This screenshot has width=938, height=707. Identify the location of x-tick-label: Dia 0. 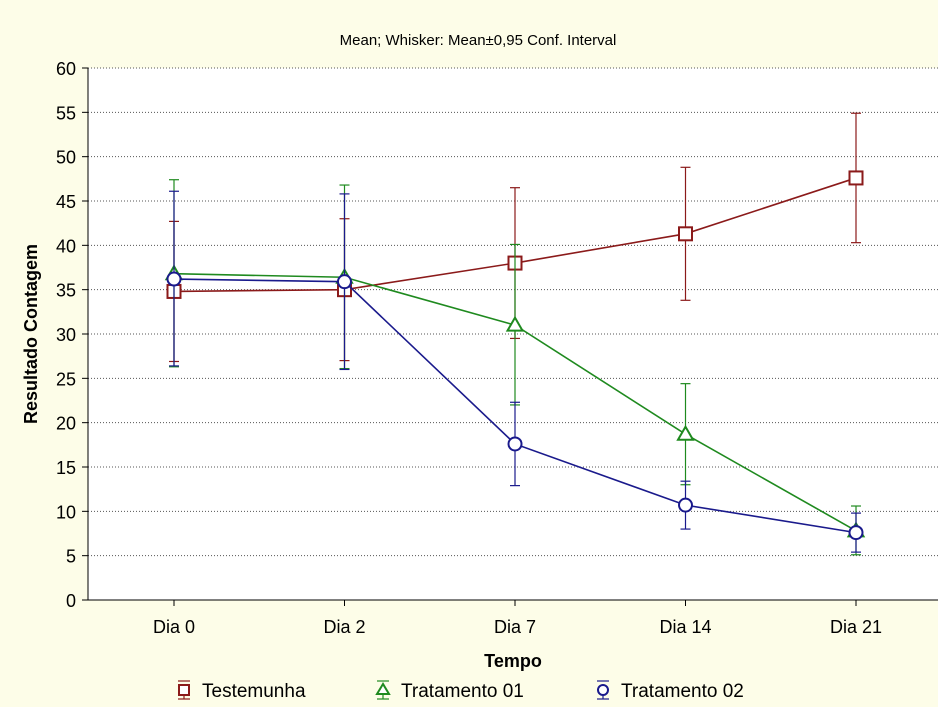
(174, 627).